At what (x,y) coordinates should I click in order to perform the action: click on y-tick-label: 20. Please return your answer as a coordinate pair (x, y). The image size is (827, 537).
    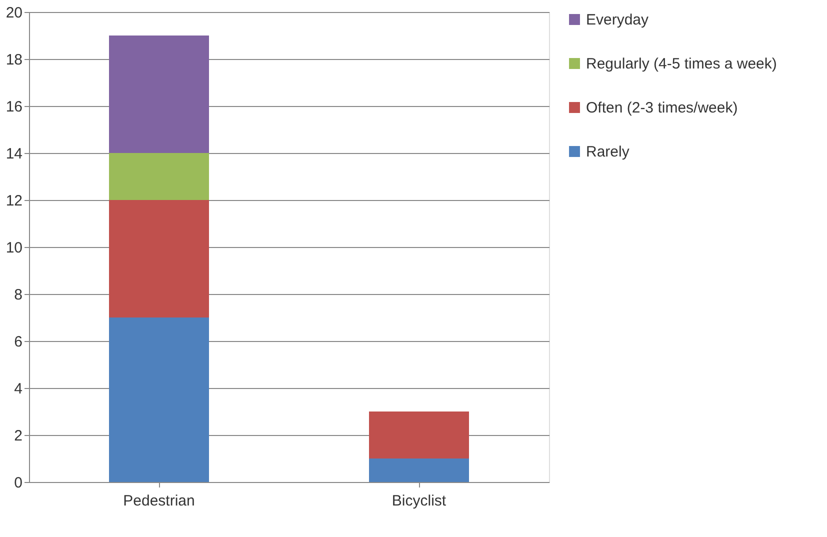
    Looking at the image, I should click on (14, 13).